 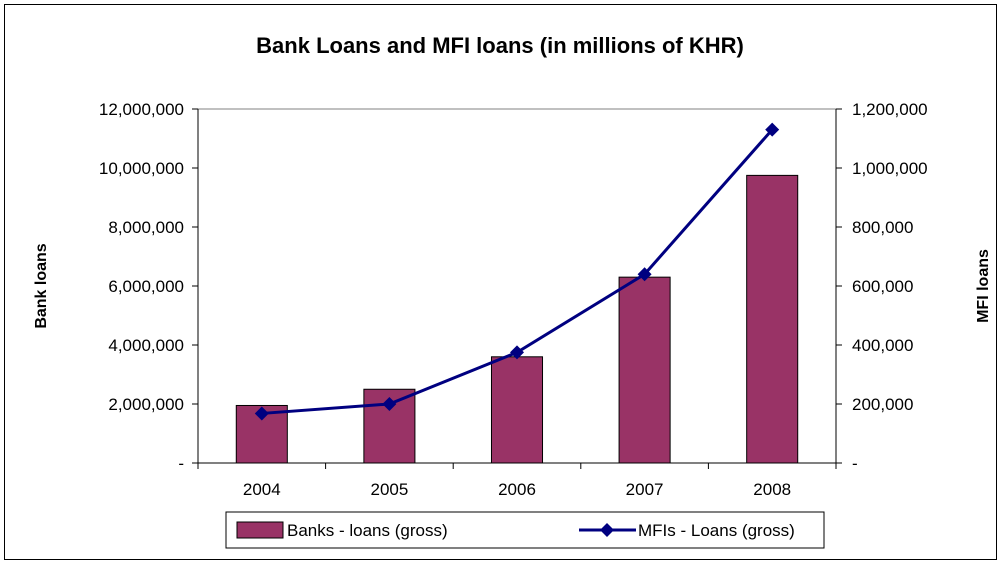 What do you see at coordinates (645, 489) in the screenshot?
I see `x-tick-label-2007: 2007` at bounding box center [645, 489].